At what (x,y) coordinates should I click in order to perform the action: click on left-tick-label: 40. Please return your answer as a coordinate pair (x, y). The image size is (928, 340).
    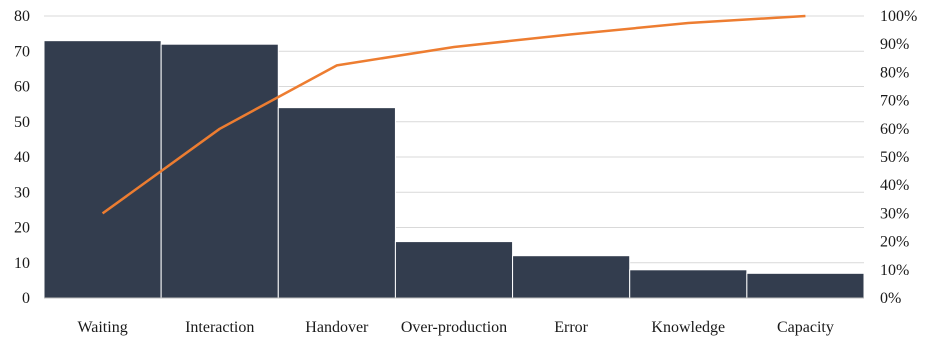
    Looking at the image, I should click on (22, 157).